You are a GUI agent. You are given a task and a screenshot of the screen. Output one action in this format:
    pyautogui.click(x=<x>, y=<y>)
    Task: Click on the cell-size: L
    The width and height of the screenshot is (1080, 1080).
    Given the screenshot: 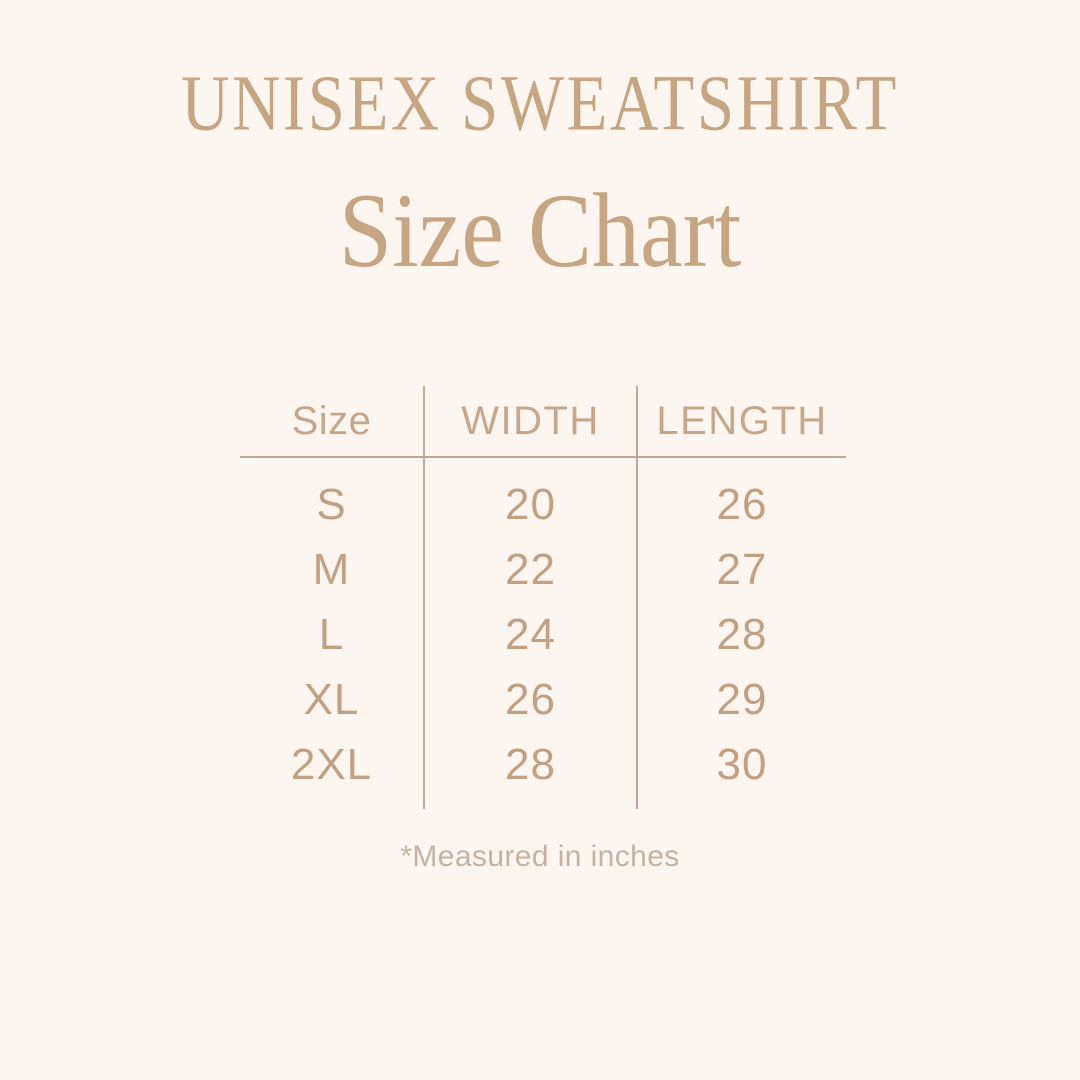 What is the action you would take?
    pyautogui.click(x=331, y=634)
    